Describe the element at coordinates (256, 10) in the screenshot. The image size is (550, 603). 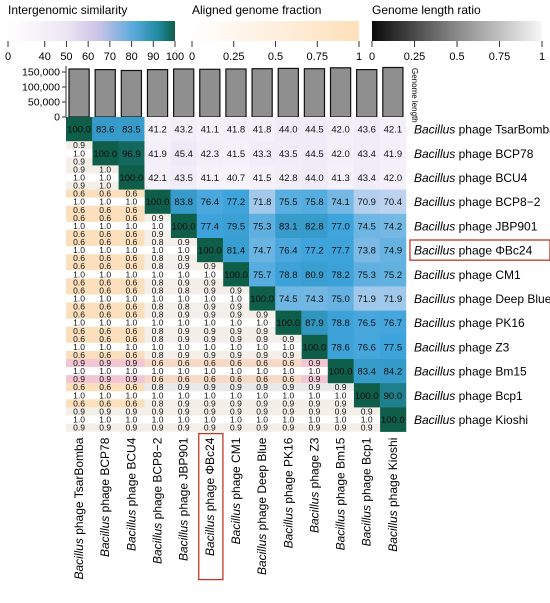
I see `legend-fraction-title: Aligned genome fraction` at that location.